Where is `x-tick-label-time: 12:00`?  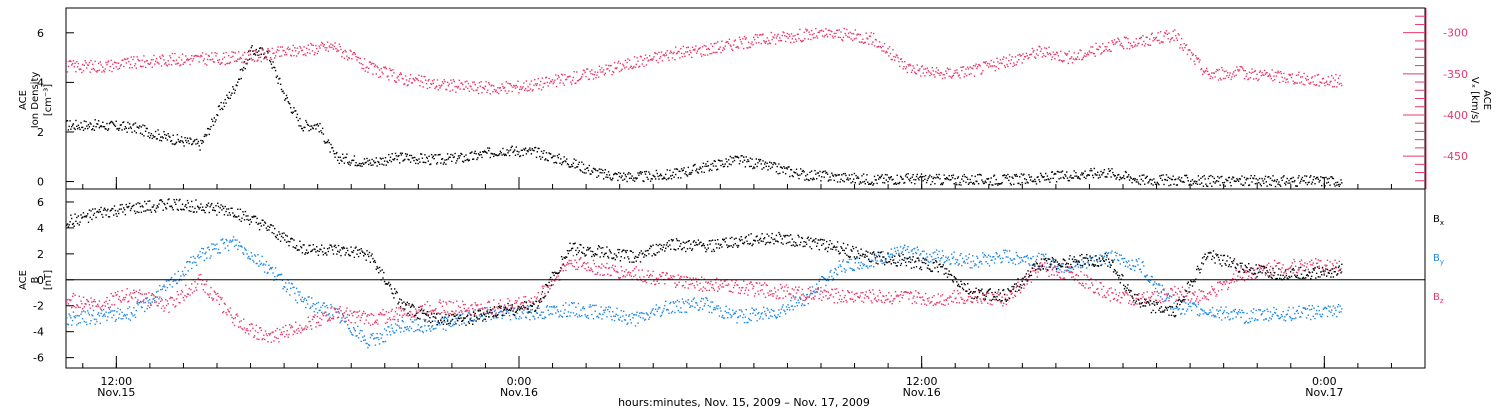
x-tick-label-time: 12:00 is located at coordinates (922, 381).